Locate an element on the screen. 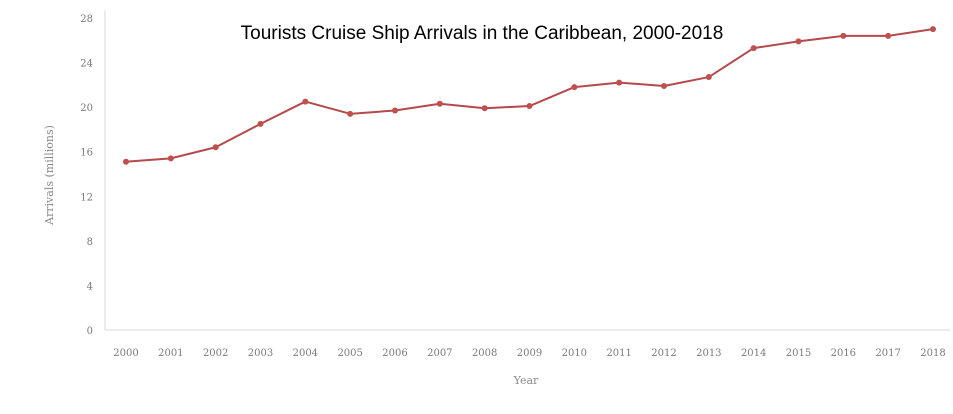 This screenshot has height=414, width=953. x-tick-label: 2004 is located at coordinates (305, 353).